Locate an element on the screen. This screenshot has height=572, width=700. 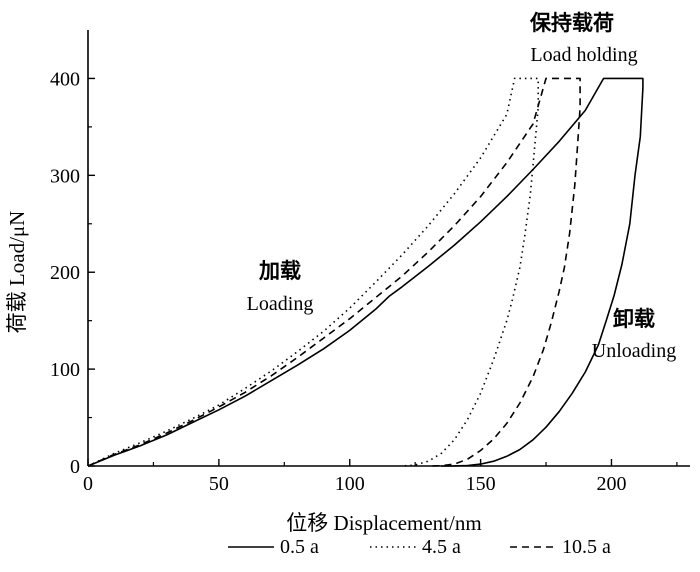
legend-label: 0.5 a is located at coordinates (299, 547).